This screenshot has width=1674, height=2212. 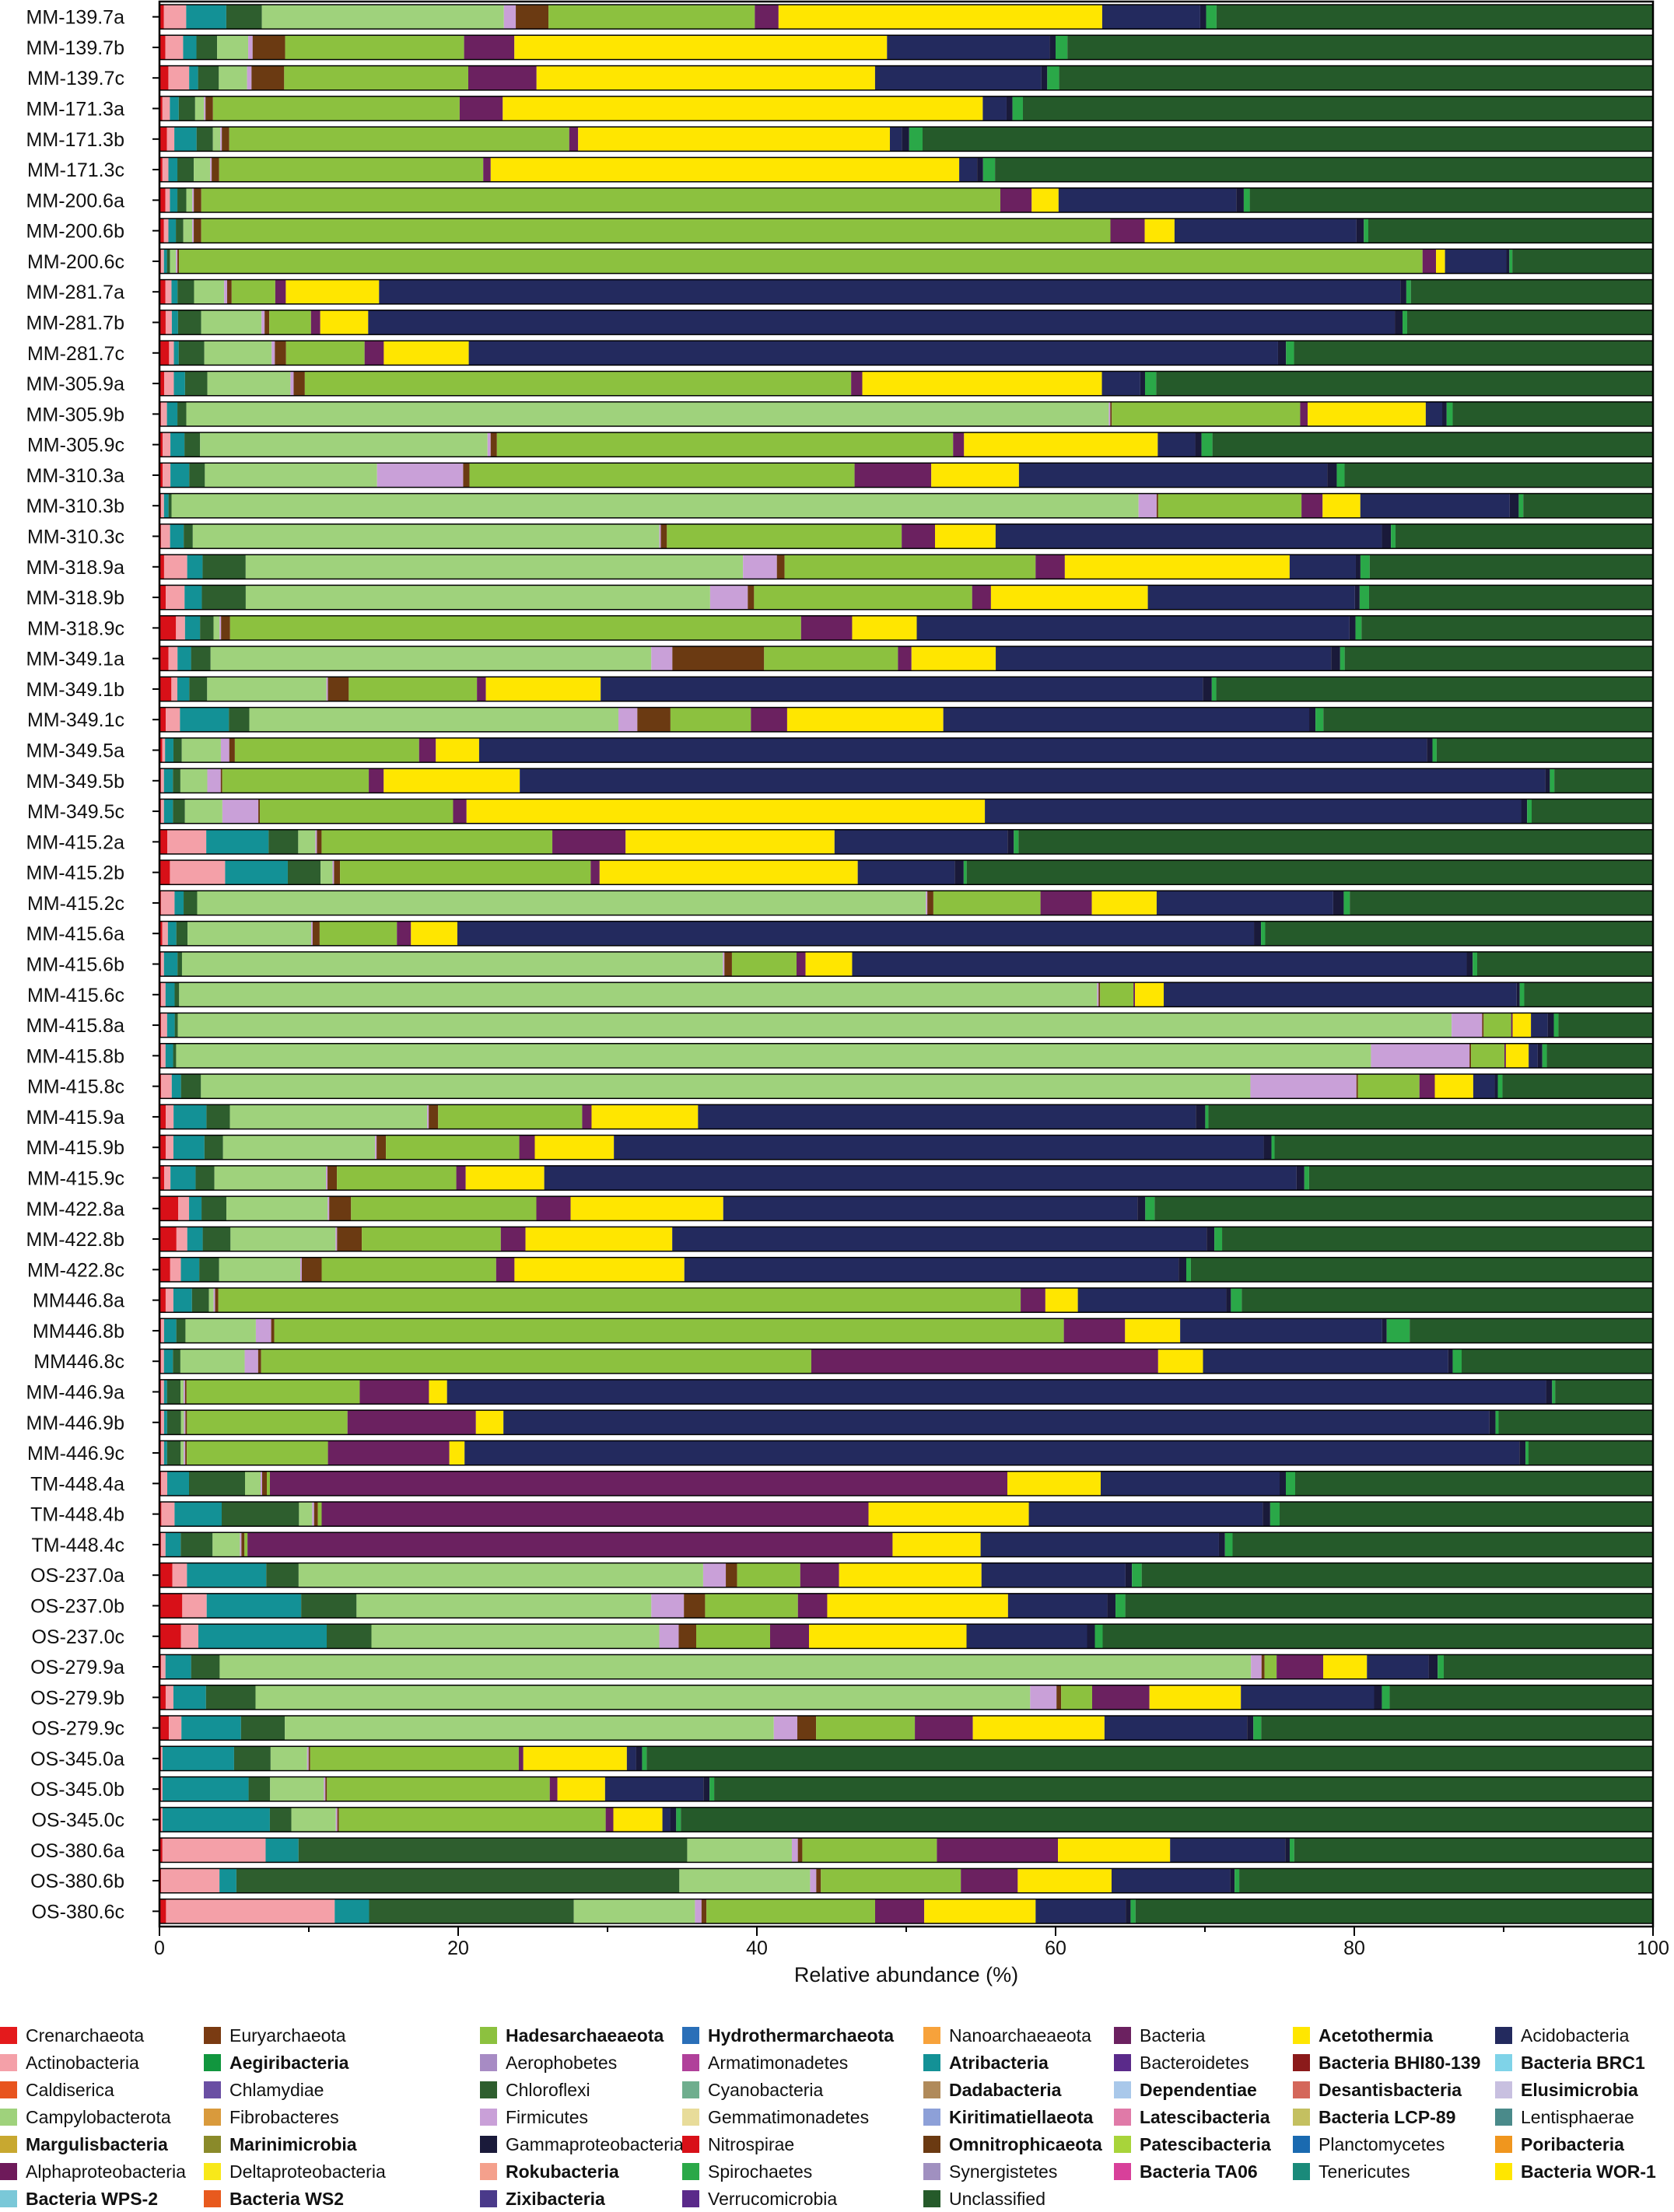 What do you see at coordinates (77, 1729) in the screenshot?
I see `category-label: OS-279.9c` at bounding box center [77, 1729].